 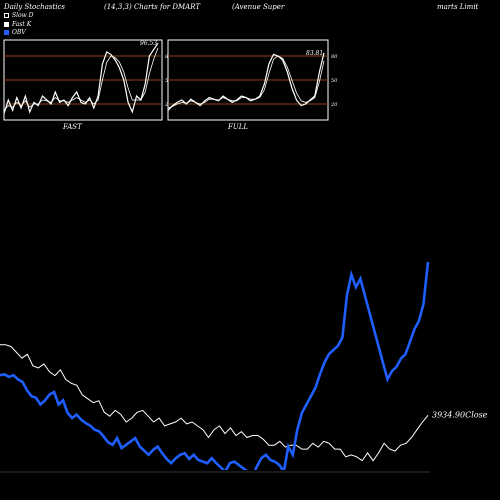 I want to click on full-tick-50: 50, so click(x=334, y=81).